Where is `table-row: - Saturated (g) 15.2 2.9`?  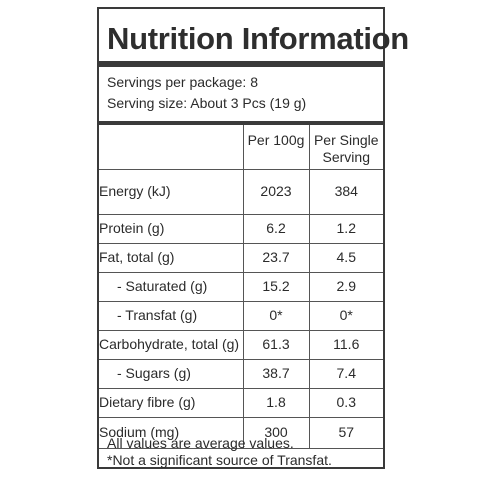
table-row: - Saturated (g) 15.2 2.9 is located at coordinates (241, 286).